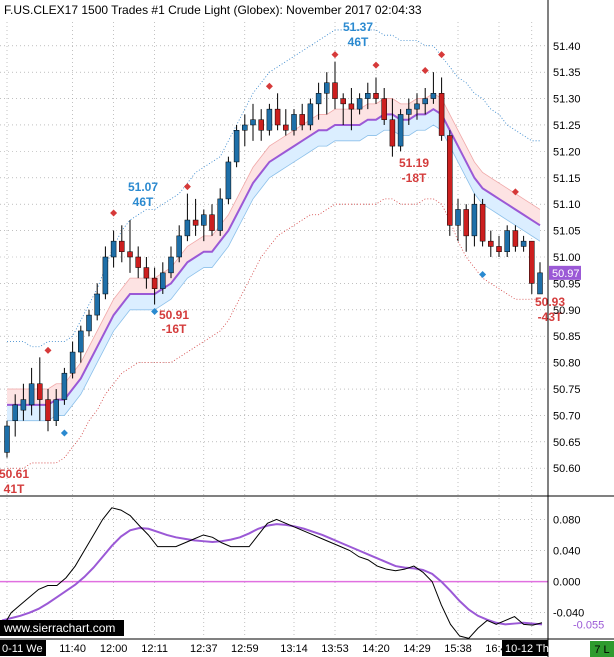  What do you see at coordinates (567, 390) in the screenshot?
I see `y-tick-label: 50.75` at bounding box center [567, 390].